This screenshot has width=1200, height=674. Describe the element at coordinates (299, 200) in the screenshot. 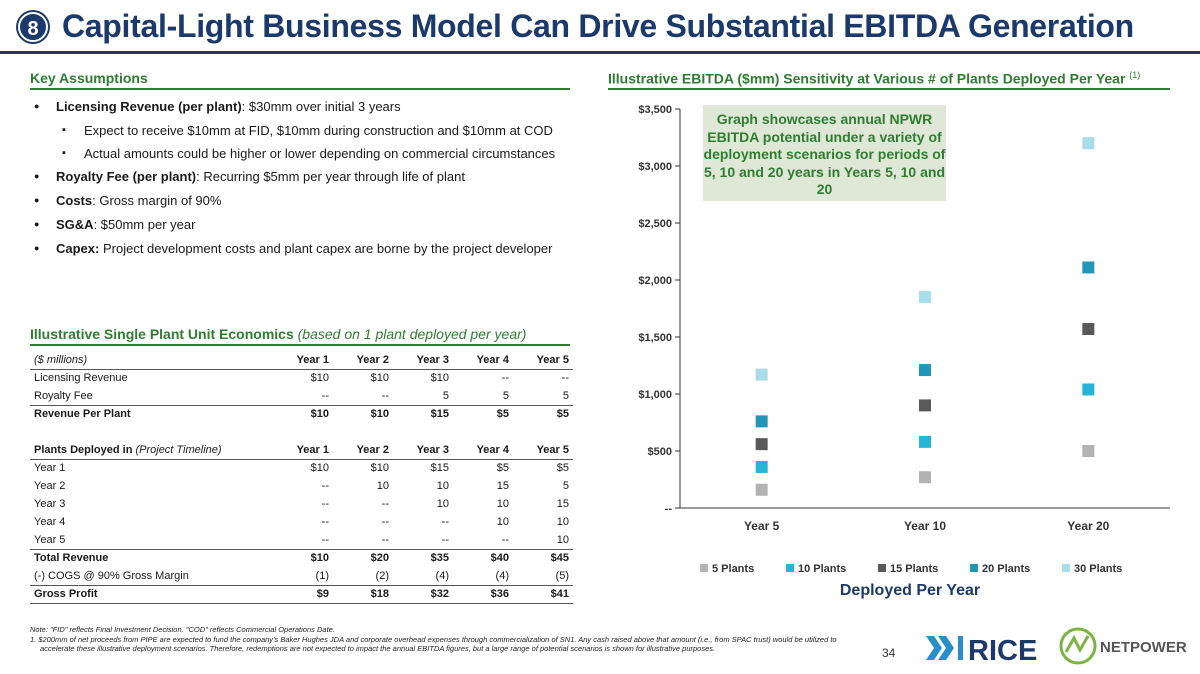

I see `list-item: Costs: Gross margin of 90%` at that location.